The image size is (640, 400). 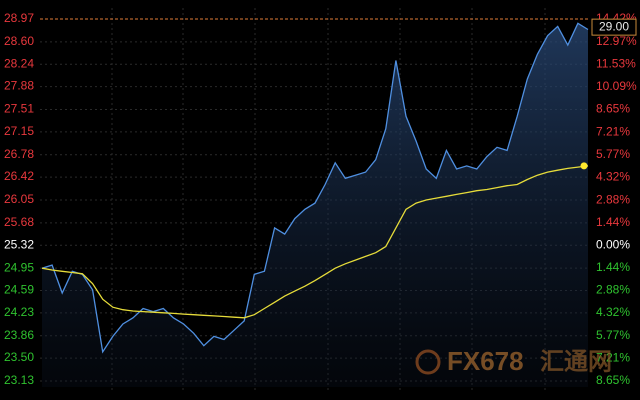 I want to click on y-tick-label: 24.59, so click(x=19, y=290).